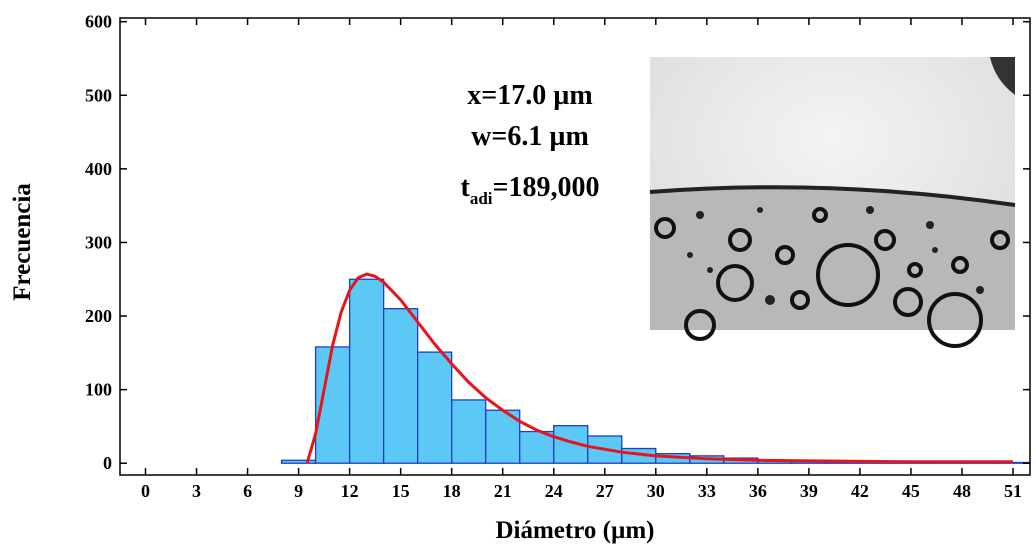 Image resolution: width=1036 pixels, height=557 pixels. I want to click on annotation-sub: adi, so click(481, 198).